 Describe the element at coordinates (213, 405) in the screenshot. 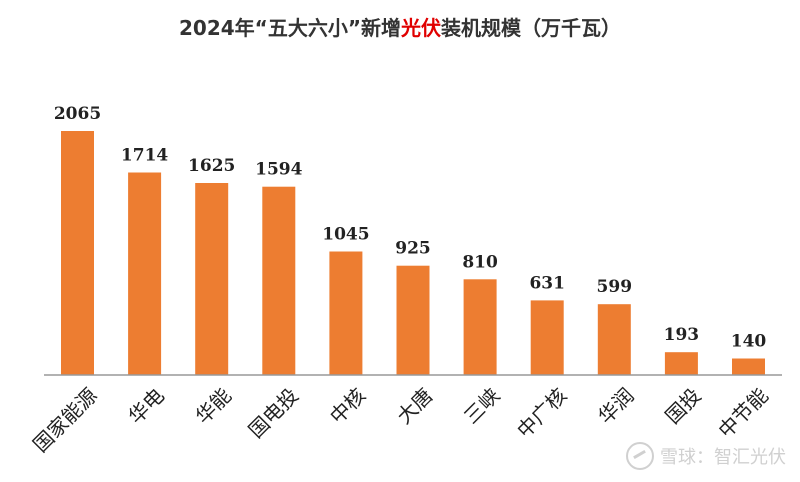

I see `category-label-2: 华能` at that location.